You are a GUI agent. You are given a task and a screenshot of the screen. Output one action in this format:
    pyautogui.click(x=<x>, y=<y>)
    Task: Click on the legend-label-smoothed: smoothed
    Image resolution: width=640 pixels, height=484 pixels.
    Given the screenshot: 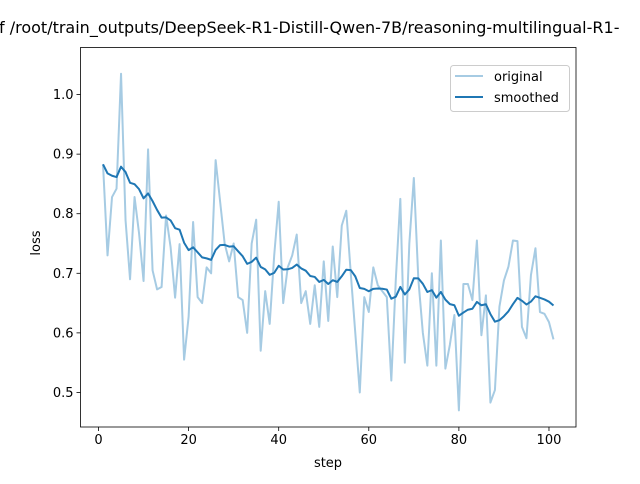 What is the action you would take?
    pyautogui.click(x=526, y=98)
    